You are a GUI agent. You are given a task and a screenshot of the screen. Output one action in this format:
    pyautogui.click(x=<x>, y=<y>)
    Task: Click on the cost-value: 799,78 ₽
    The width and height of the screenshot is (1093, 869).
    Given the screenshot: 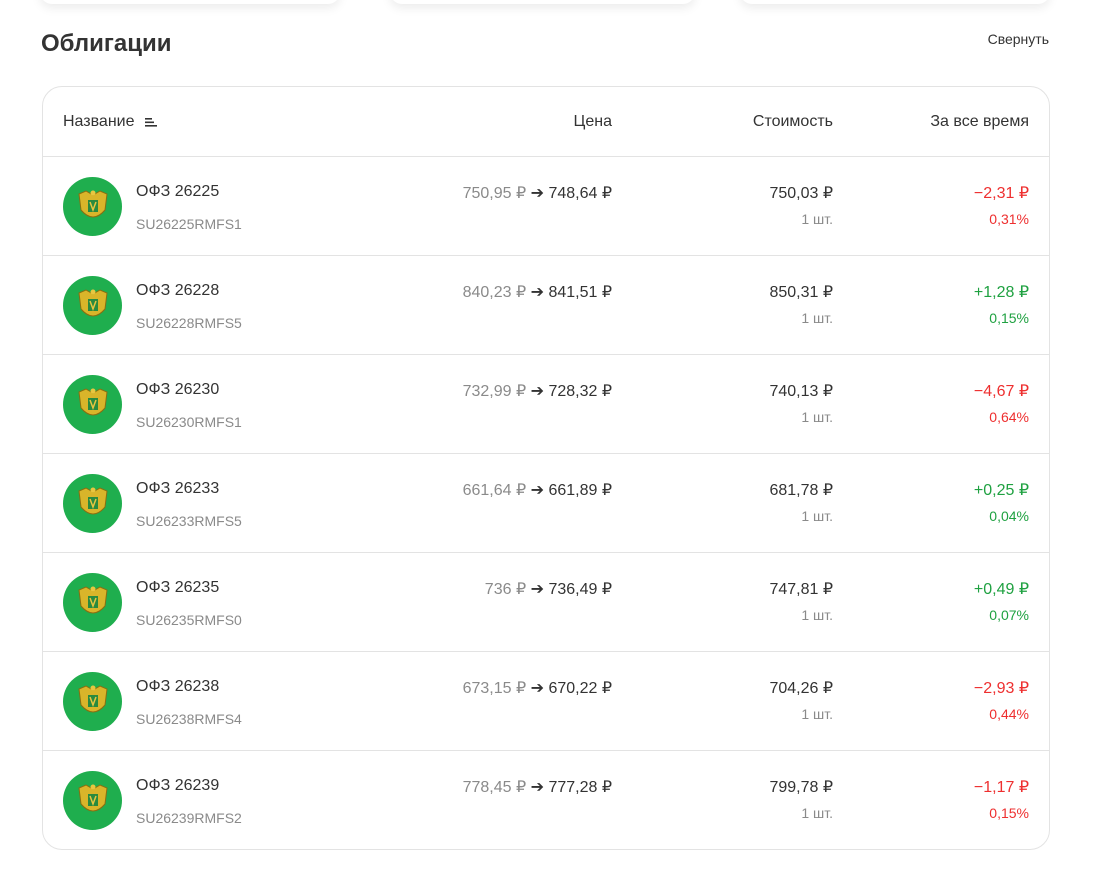 What is the action you would take?
    pyautogui.click(x=801, y=787)
    